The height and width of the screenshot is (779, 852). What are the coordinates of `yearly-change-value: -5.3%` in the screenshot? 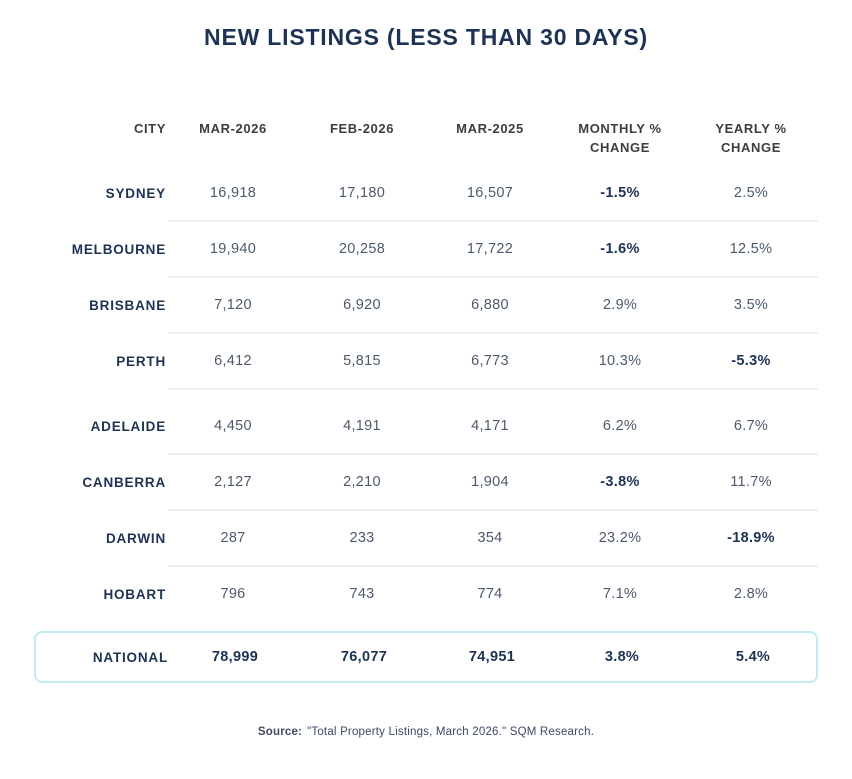 It's located at (751, 361).